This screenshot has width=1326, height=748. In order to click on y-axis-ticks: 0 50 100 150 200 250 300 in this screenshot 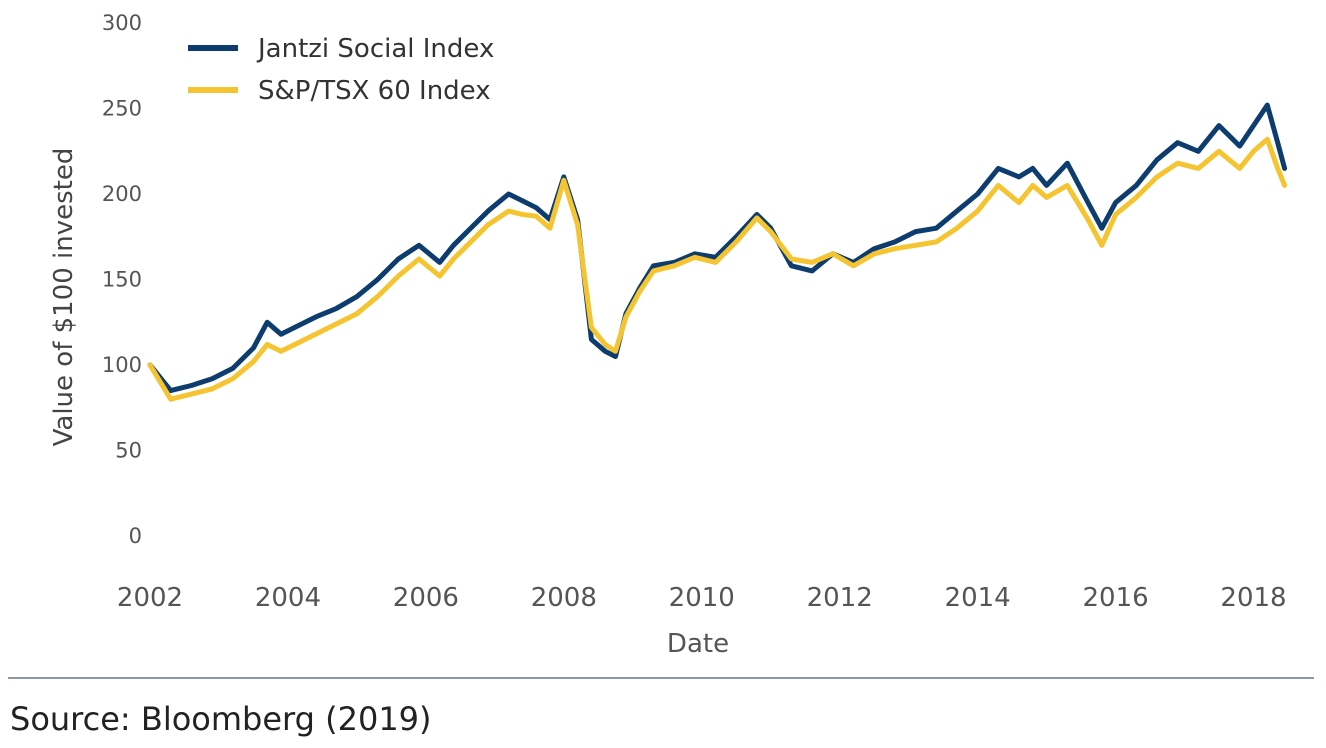, I will do `click(122, 279)`.